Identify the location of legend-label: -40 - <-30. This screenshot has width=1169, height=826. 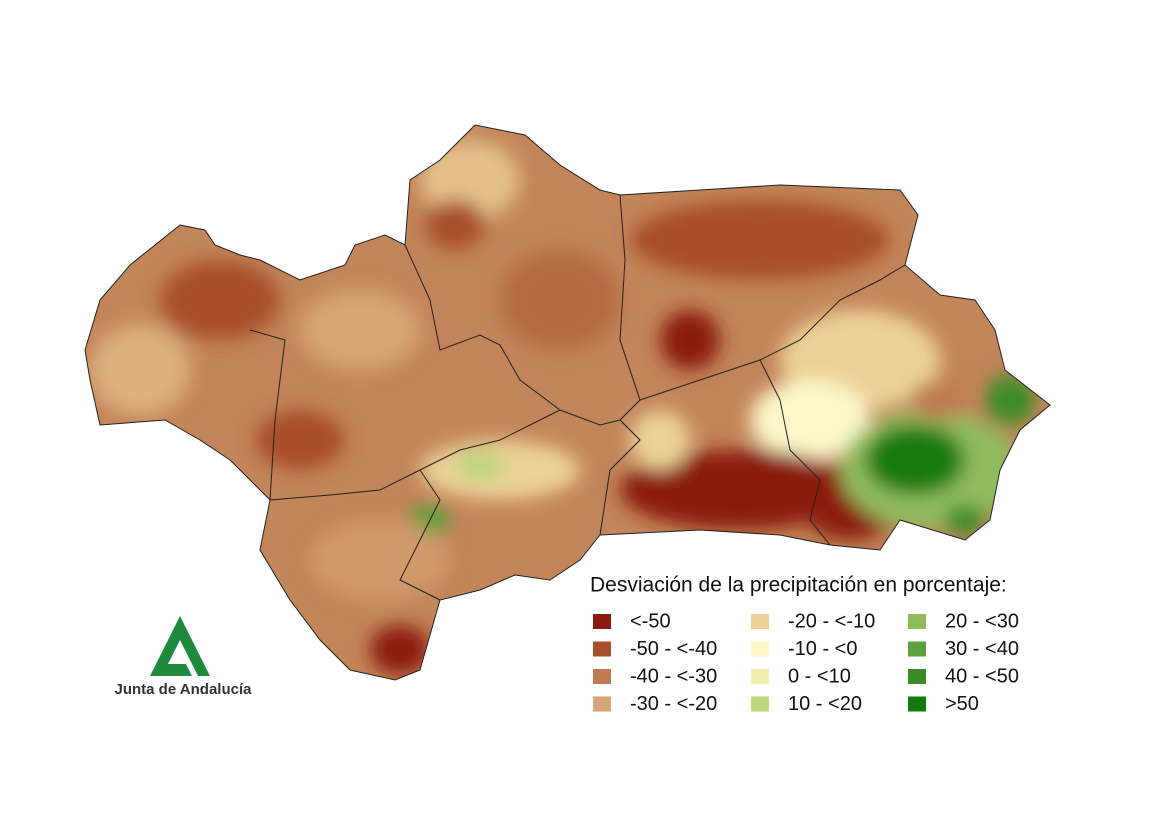
(673, 676).